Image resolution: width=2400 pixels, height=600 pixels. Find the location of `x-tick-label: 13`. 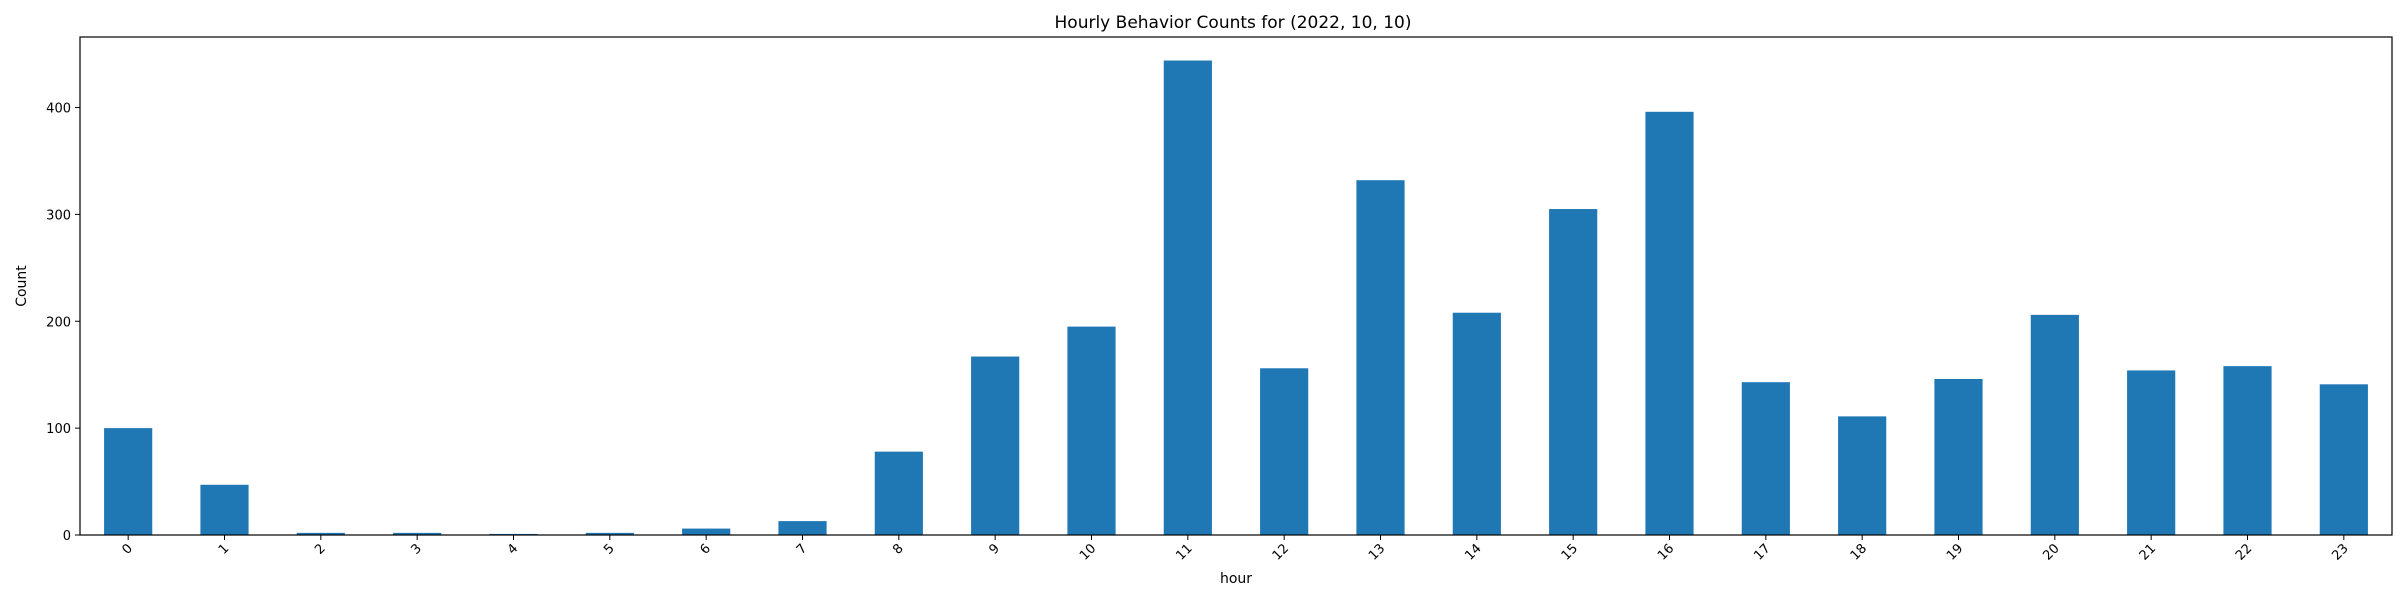

x-tick-label: 13 is located at coordinates (1377, 552).